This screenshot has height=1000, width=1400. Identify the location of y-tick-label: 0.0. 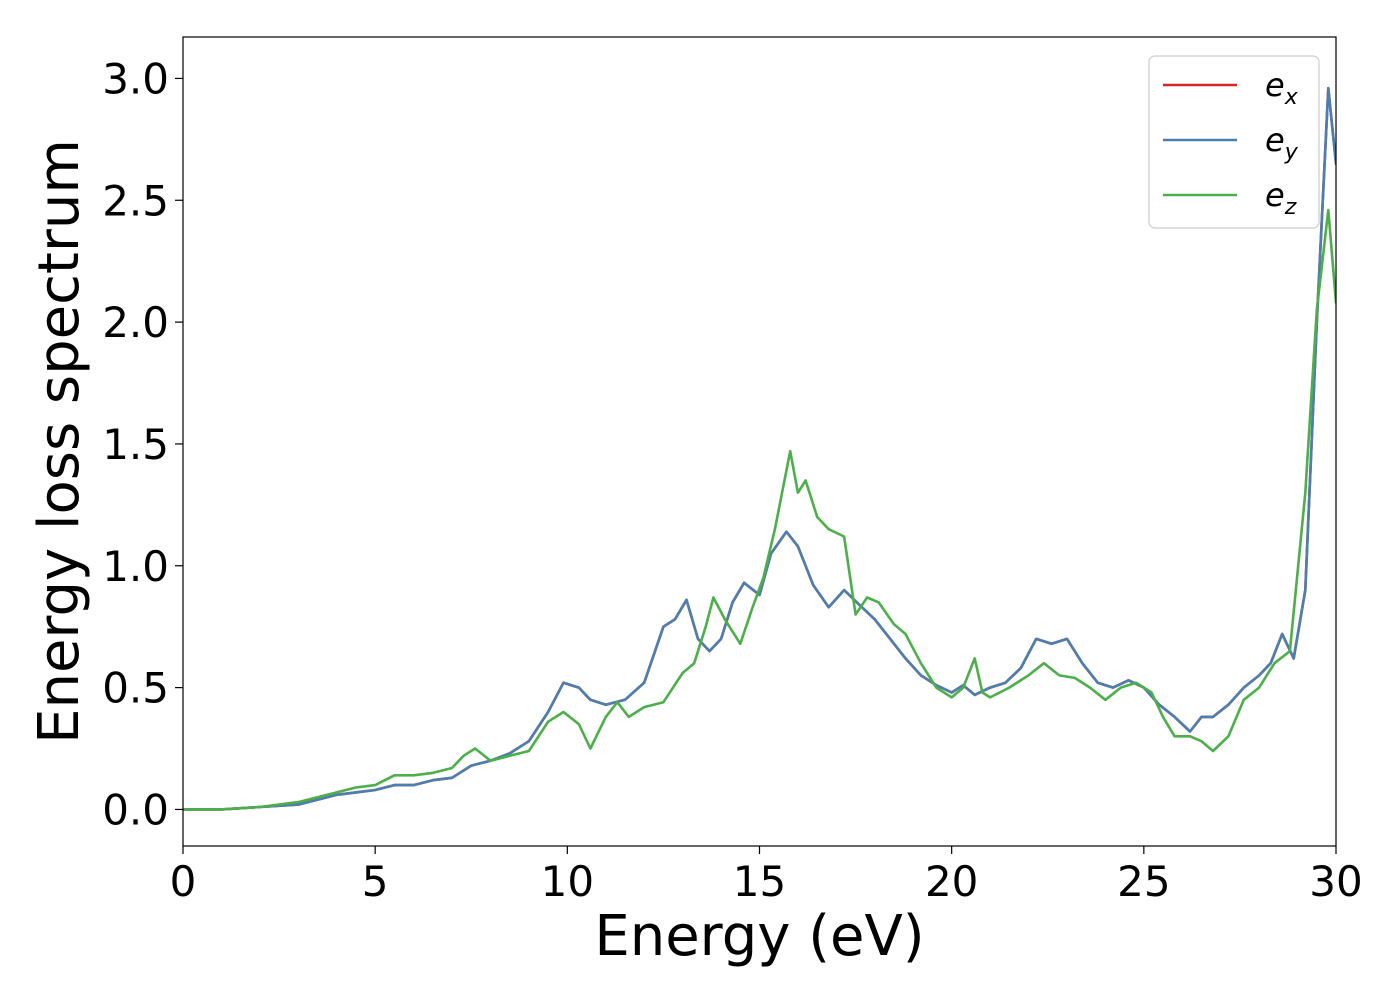
(135, 809).